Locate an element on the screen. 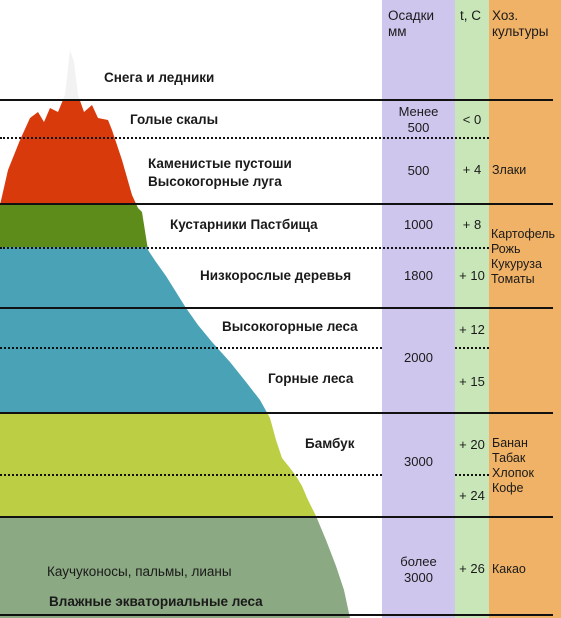 The height and width of the screenshot is (618, 561). precip-low-trees: 1800 is located at coordinates (418, 275).